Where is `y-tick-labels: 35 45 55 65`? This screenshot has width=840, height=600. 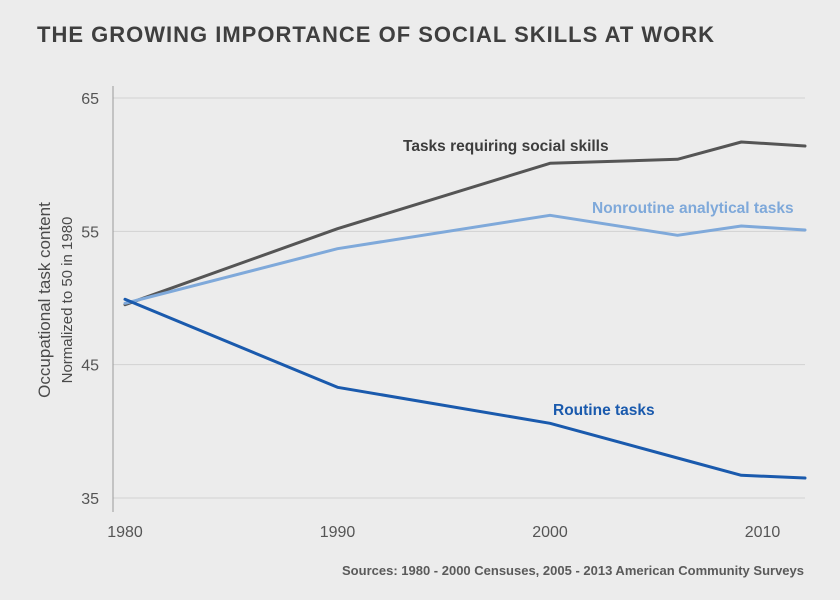
y-tick-labels: 35 45 55 65 is located at coordinates (90, 299).